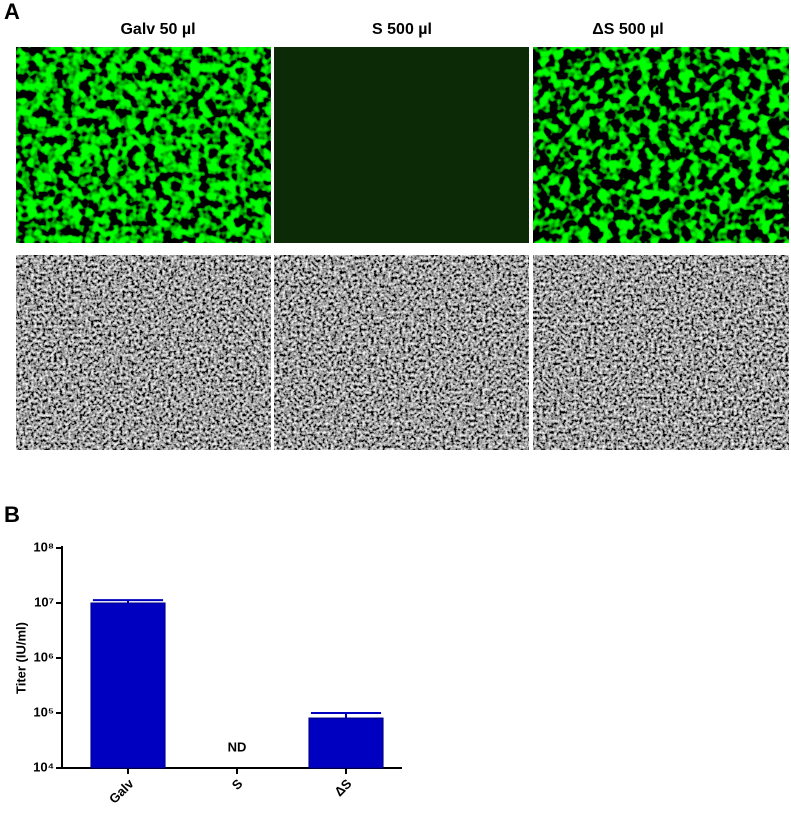  Describe the element at coordinates (12, 12) in the screenshot. I see `panel-label: A` at that location.